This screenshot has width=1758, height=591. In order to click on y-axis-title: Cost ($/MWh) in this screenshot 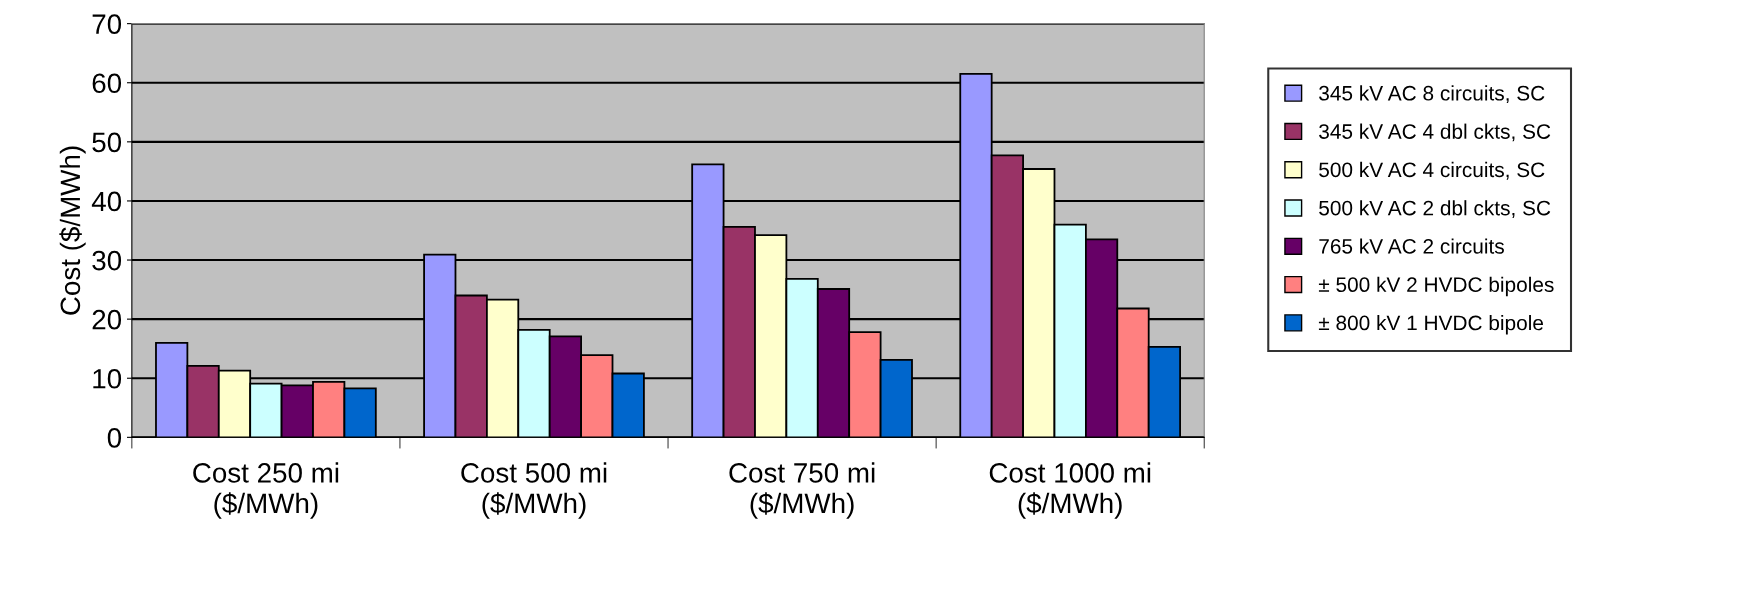, I will do `click(72, 230)`.